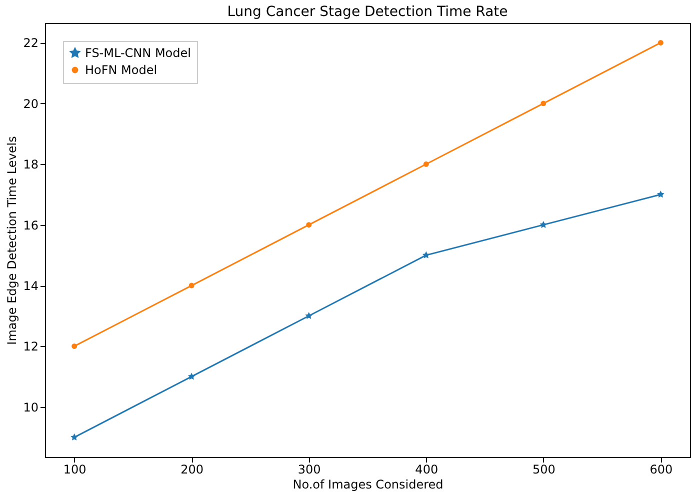  What do you see at coordinates (30, 103) in the screenshot?
I see `y-tick-label: 20` at bounding box center [30, 103].